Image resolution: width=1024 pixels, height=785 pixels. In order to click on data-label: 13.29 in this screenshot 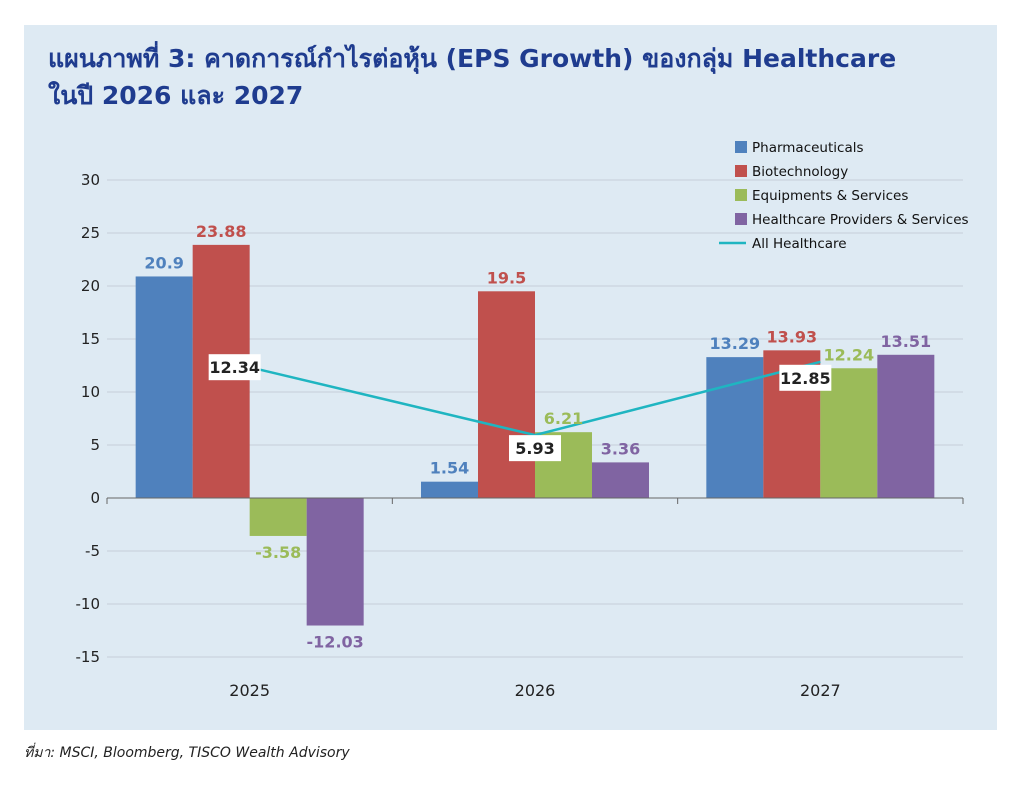, I will do `click(735, 343)`.